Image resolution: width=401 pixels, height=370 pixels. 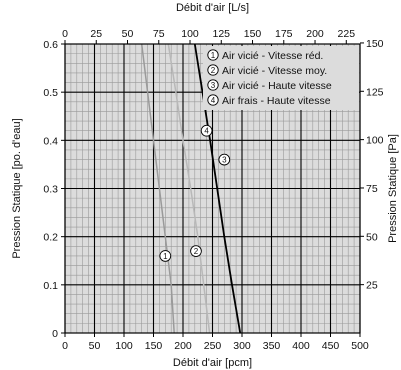 I want to click on curve-marker-1: 1, so click(x=165, y=256).